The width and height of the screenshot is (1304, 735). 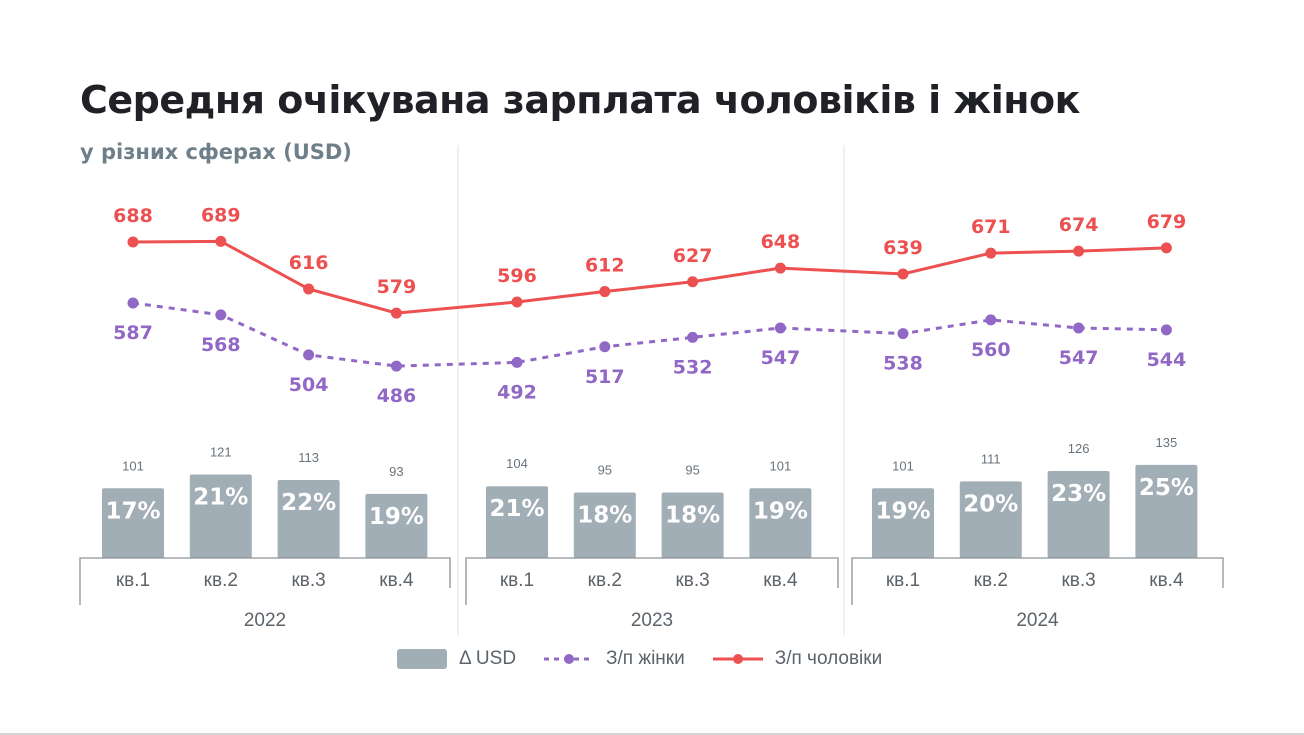 I want to click on women-salary-label: 517, so click(x=605, y=377).